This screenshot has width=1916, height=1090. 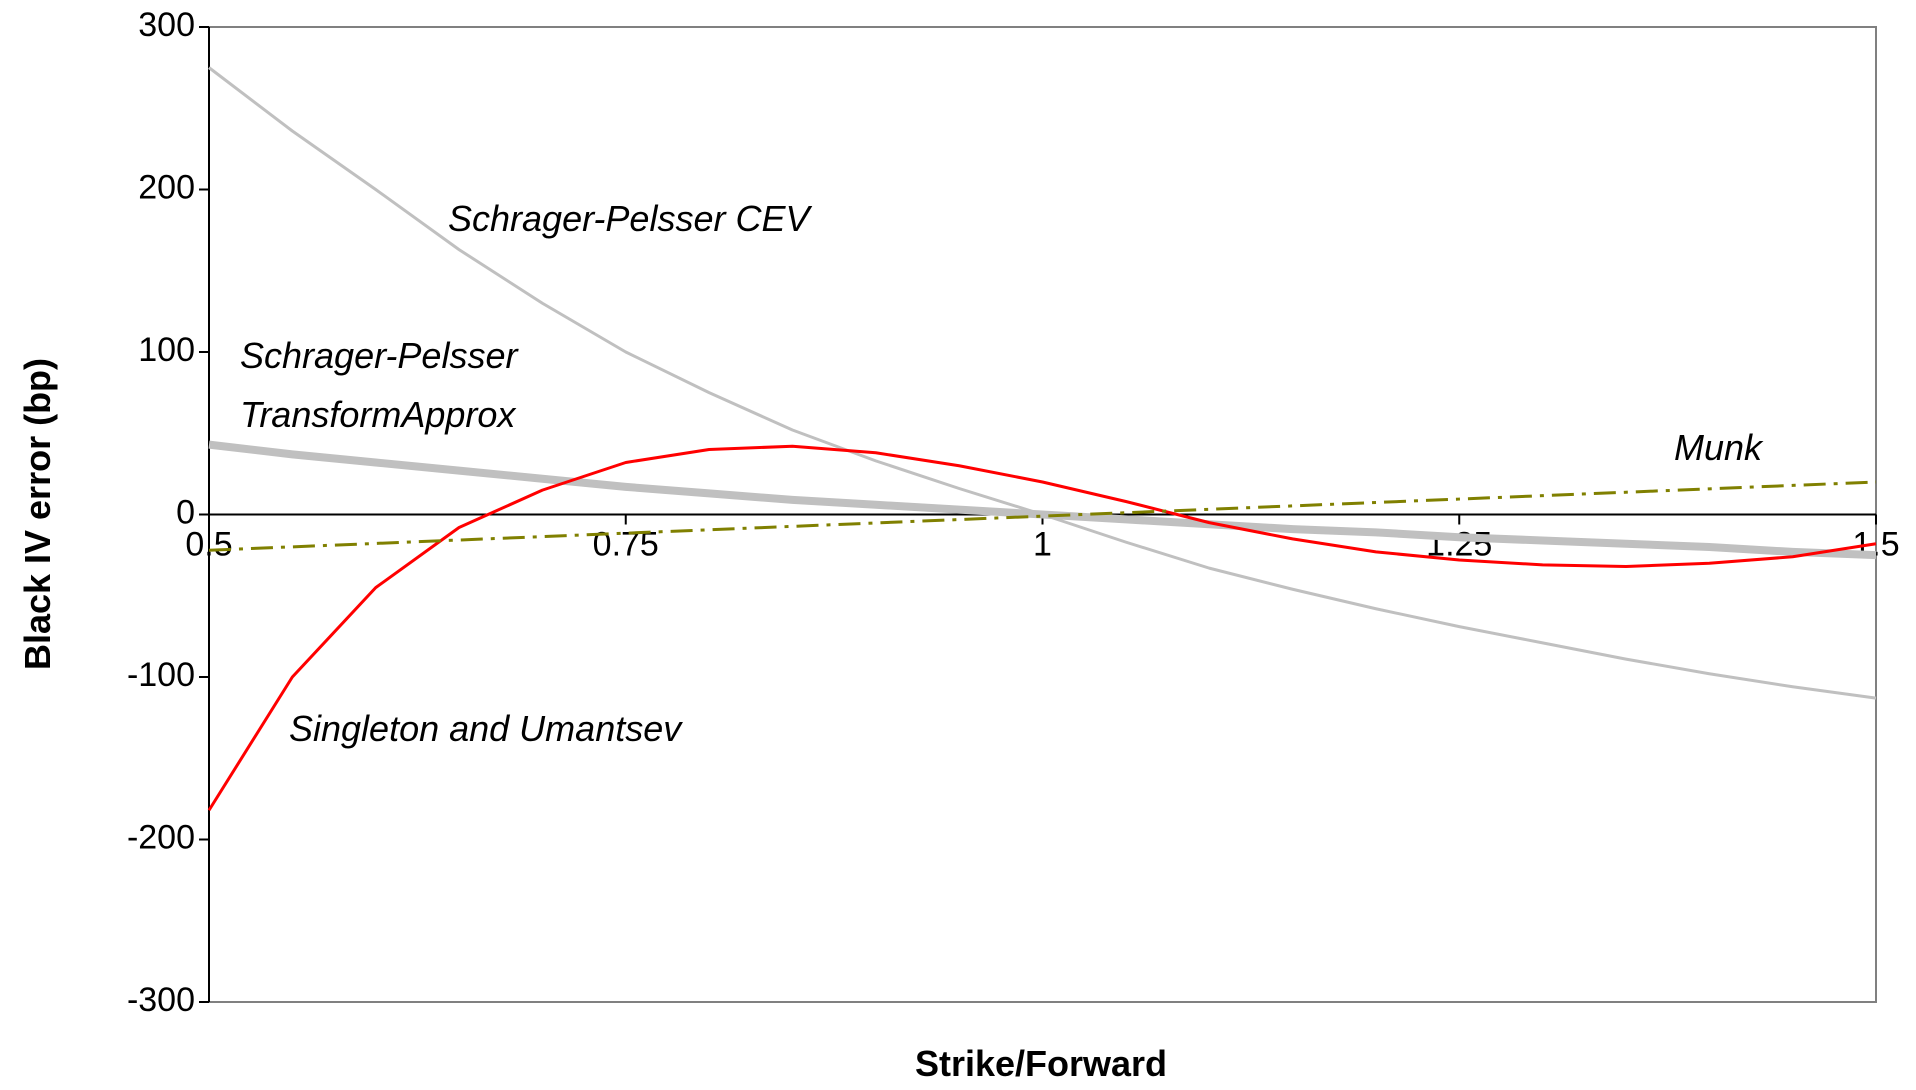 I want to click on series-label-line: Schrager-Pelsser, so click(x=379, y=355).